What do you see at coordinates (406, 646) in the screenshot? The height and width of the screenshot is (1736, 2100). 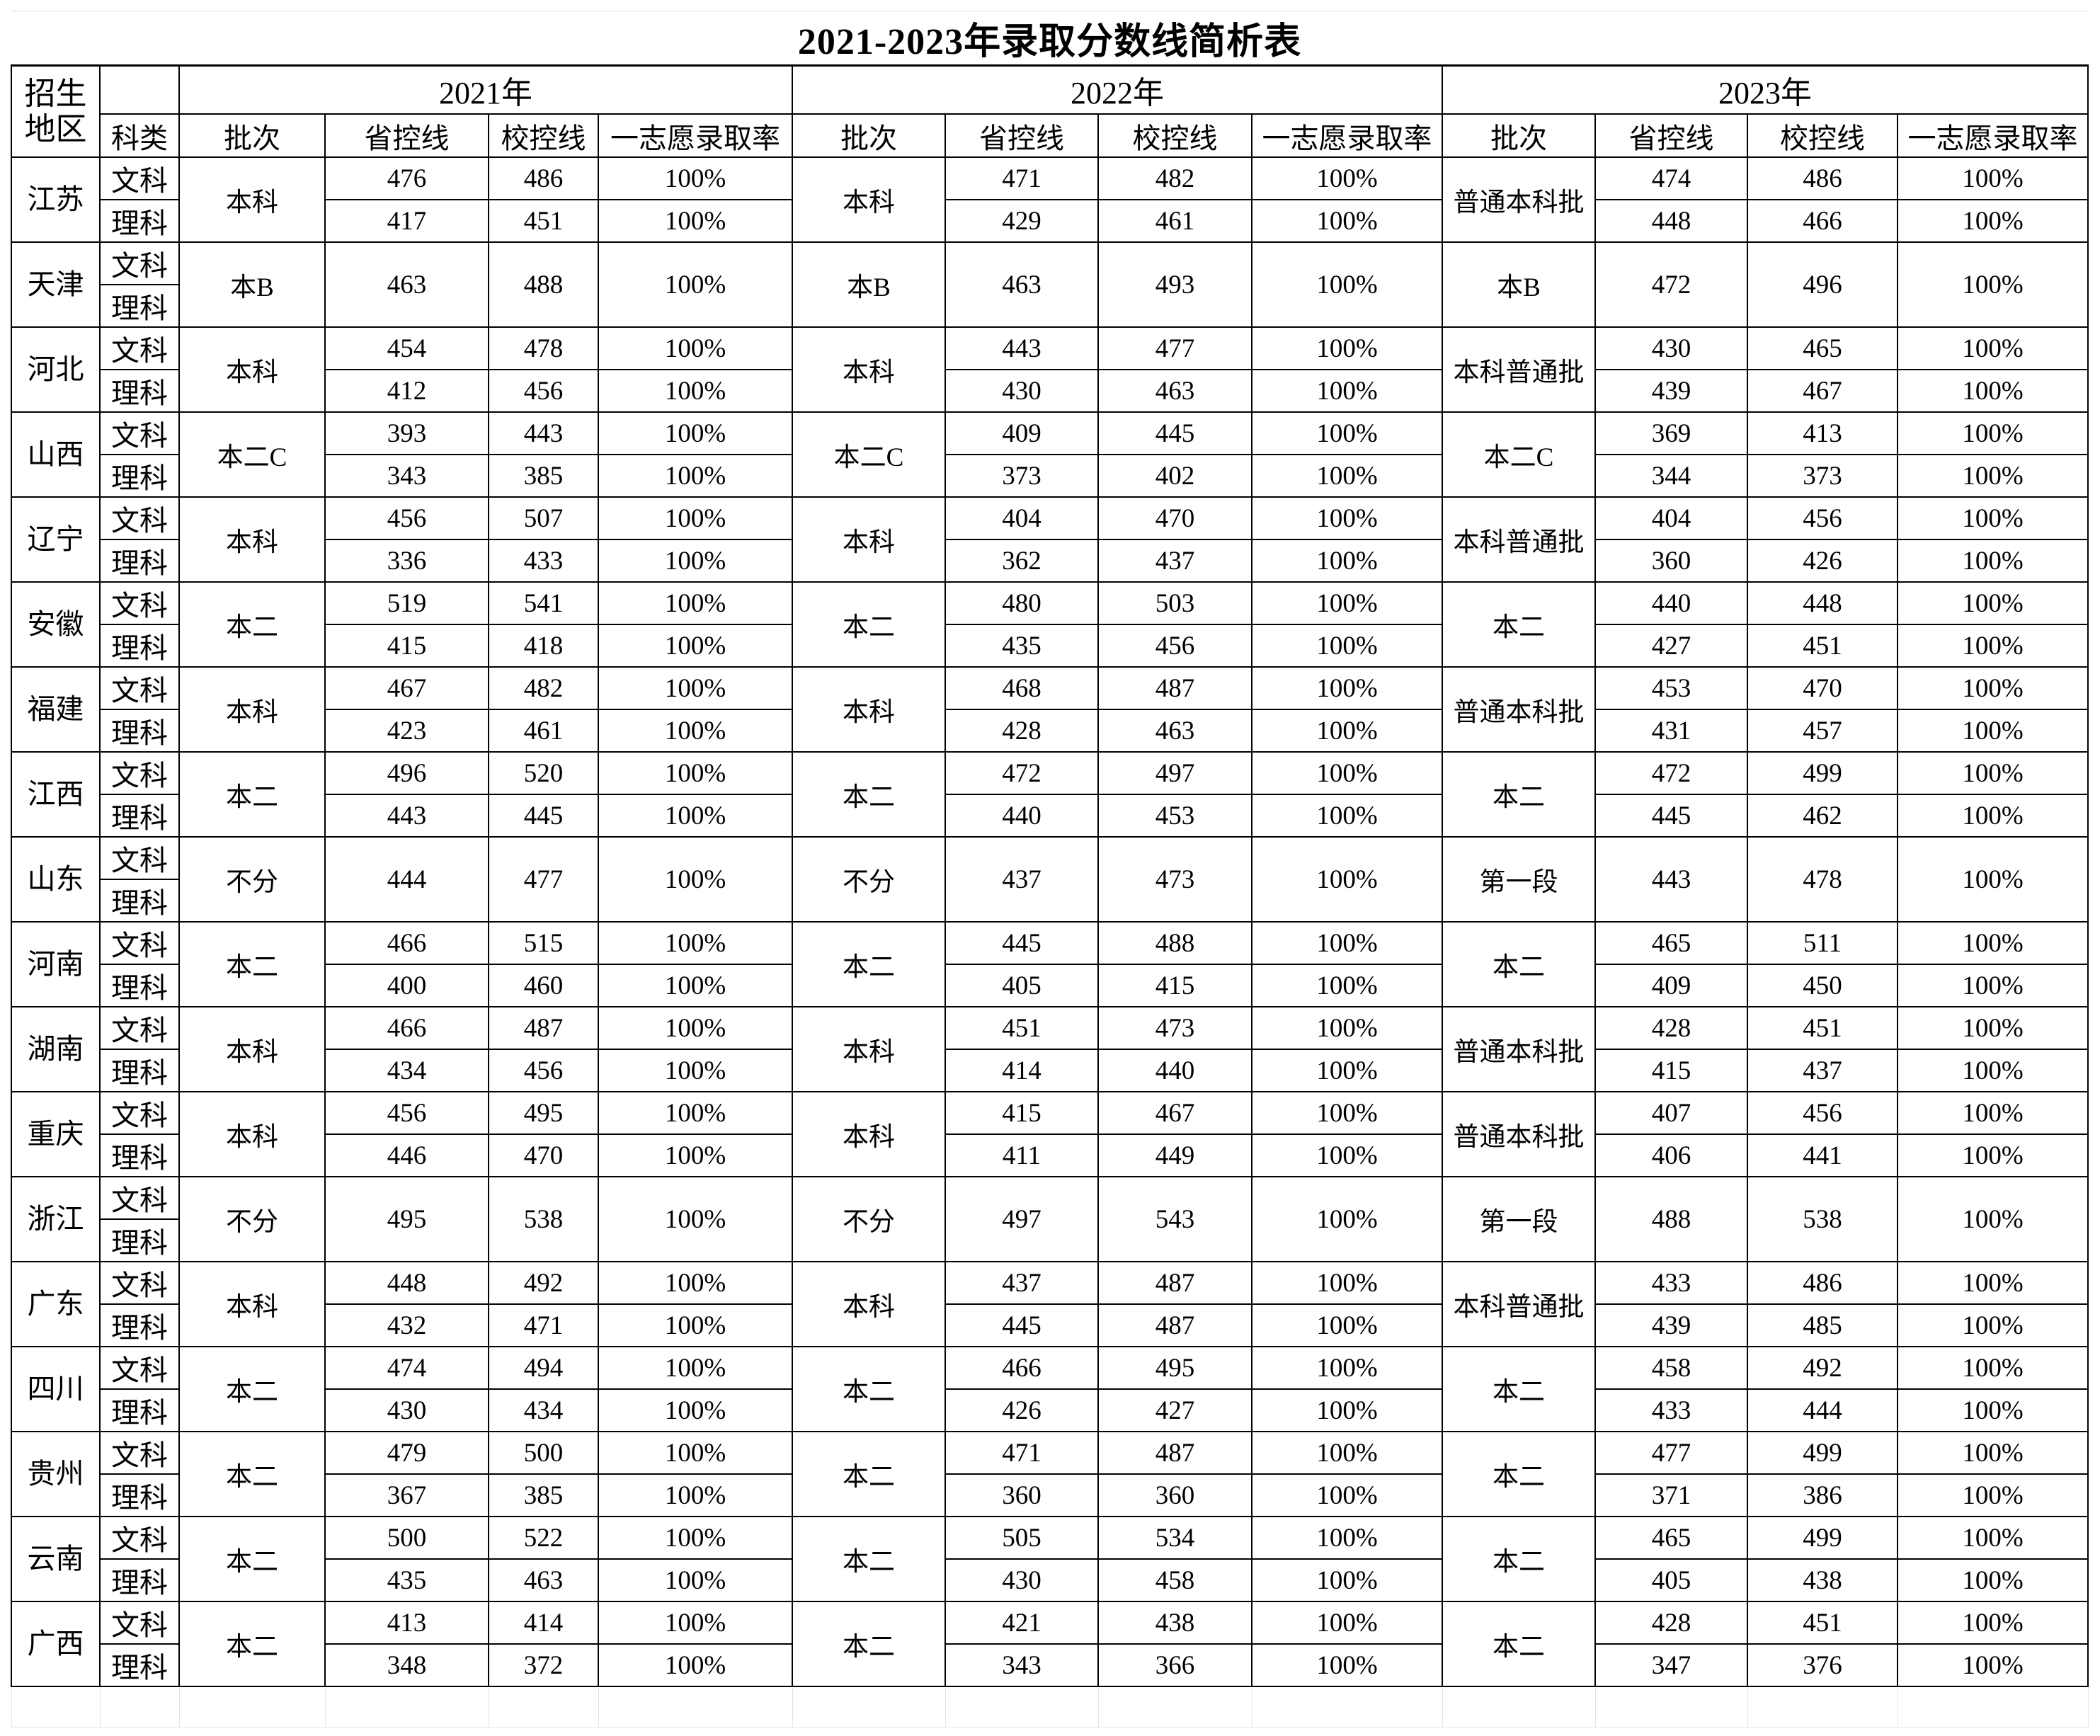 I see `province-line-cell: 415` at bounding box center [406, 646].